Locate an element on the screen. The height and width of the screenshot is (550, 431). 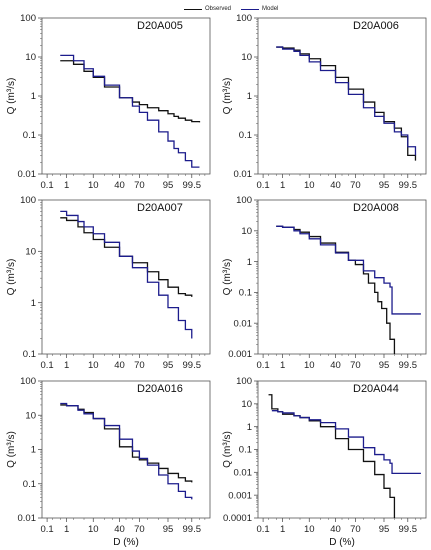
panel-title: D20A016 is located at coordinates (160, 389).